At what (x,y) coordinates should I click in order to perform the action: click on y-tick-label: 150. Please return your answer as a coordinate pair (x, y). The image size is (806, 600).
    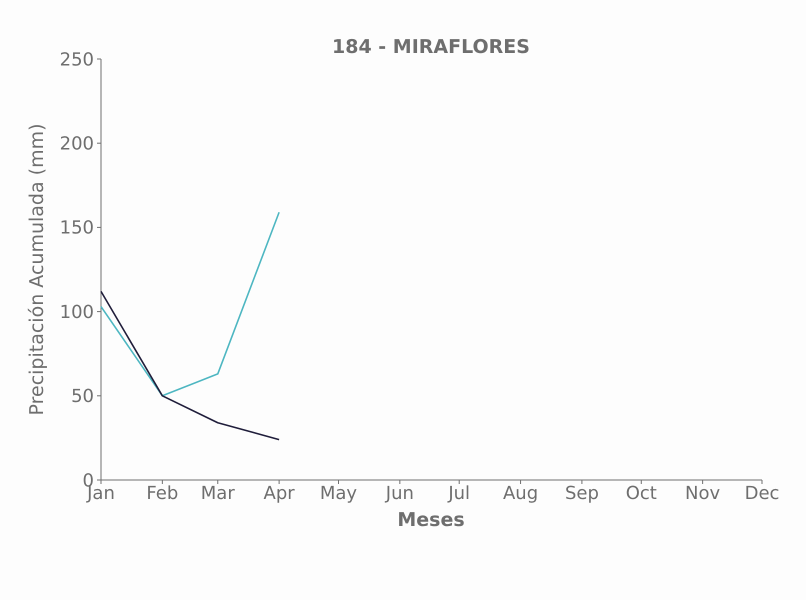
    Looking at the image, I should click on (77, 228).